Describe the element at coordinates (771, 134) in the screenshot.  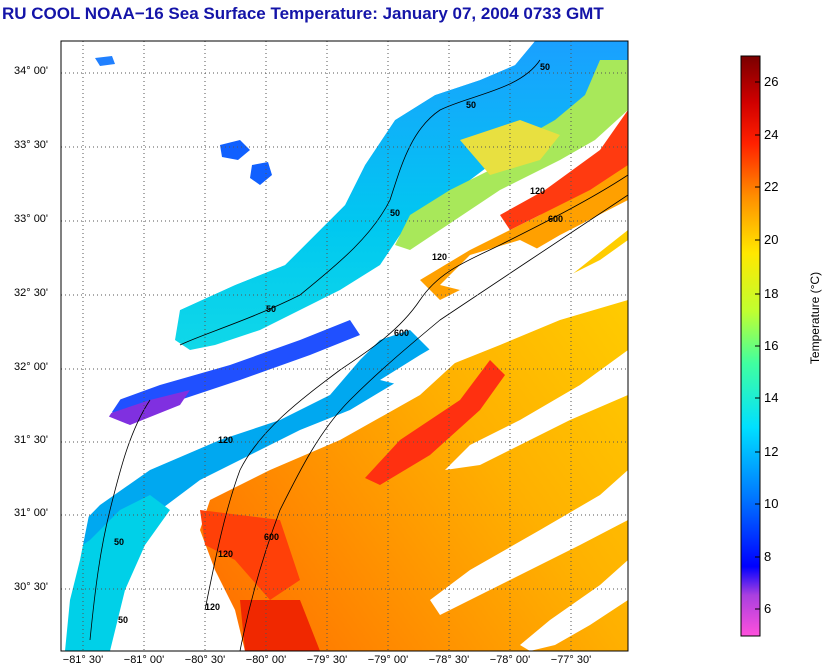
I see `colorbar-tick-label: 24` at that location.